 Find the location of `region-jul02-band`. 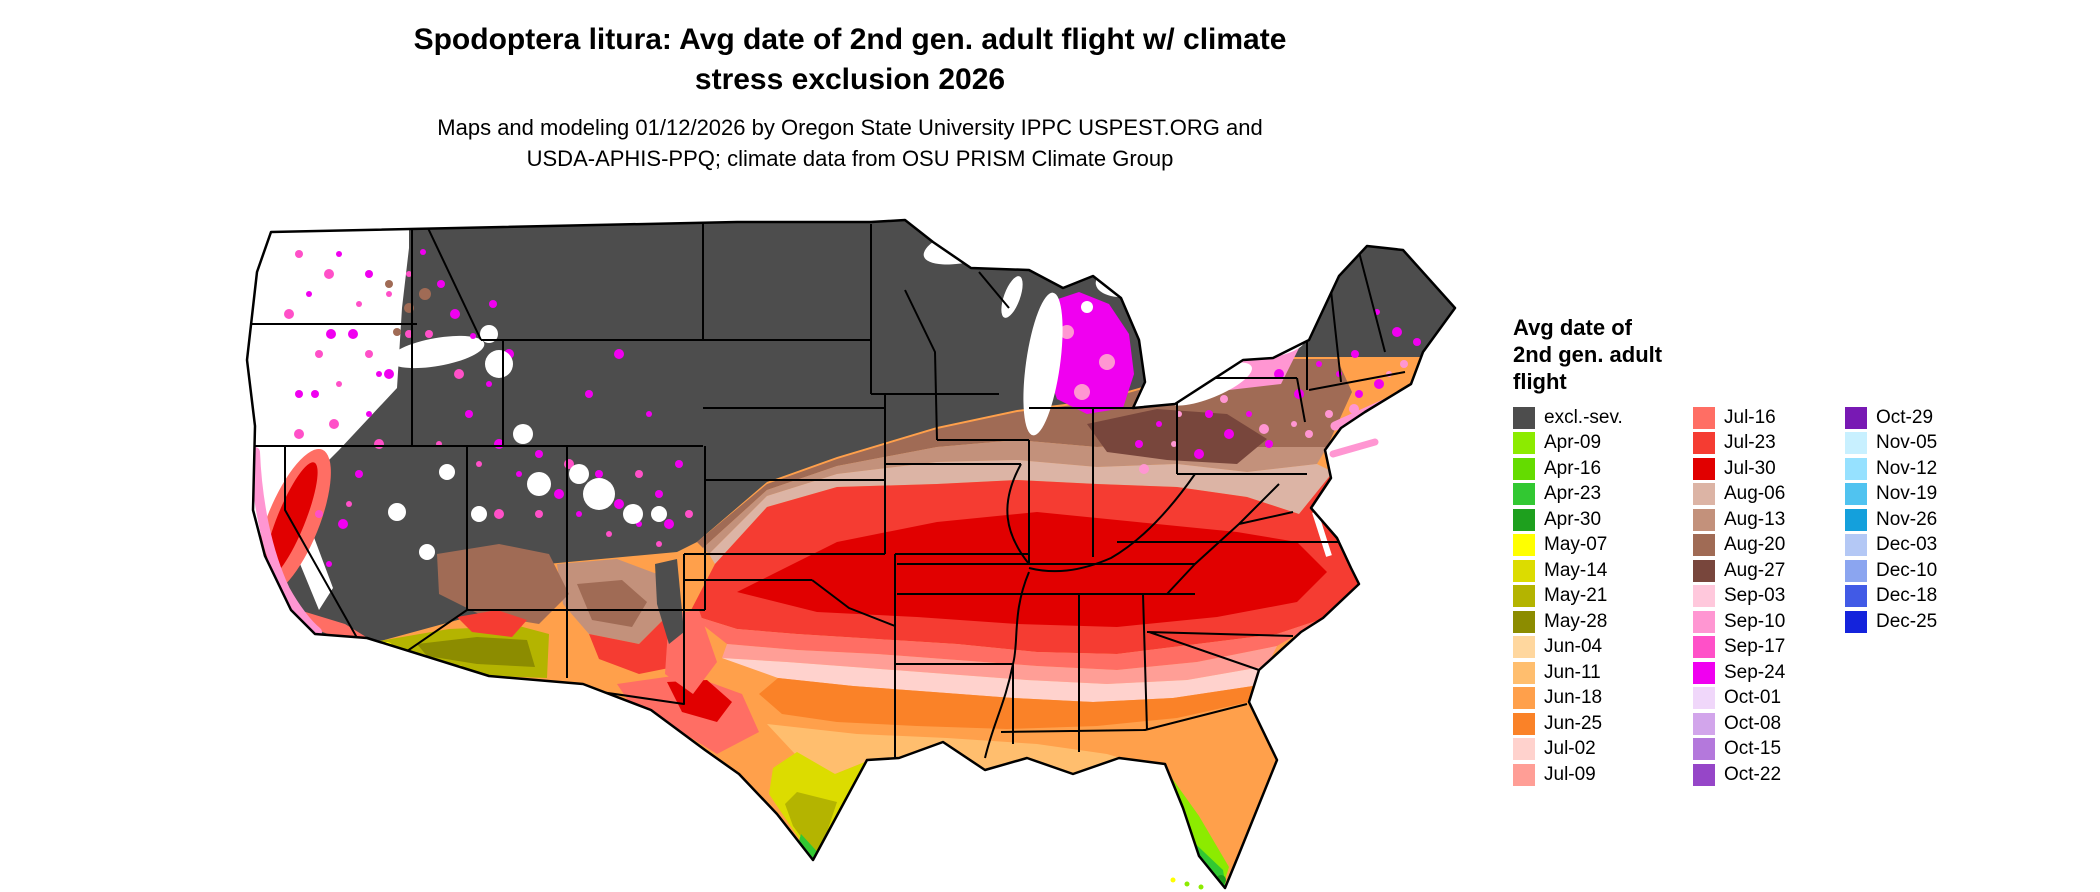

region-jul02-band is located at coordinates (994, 680).